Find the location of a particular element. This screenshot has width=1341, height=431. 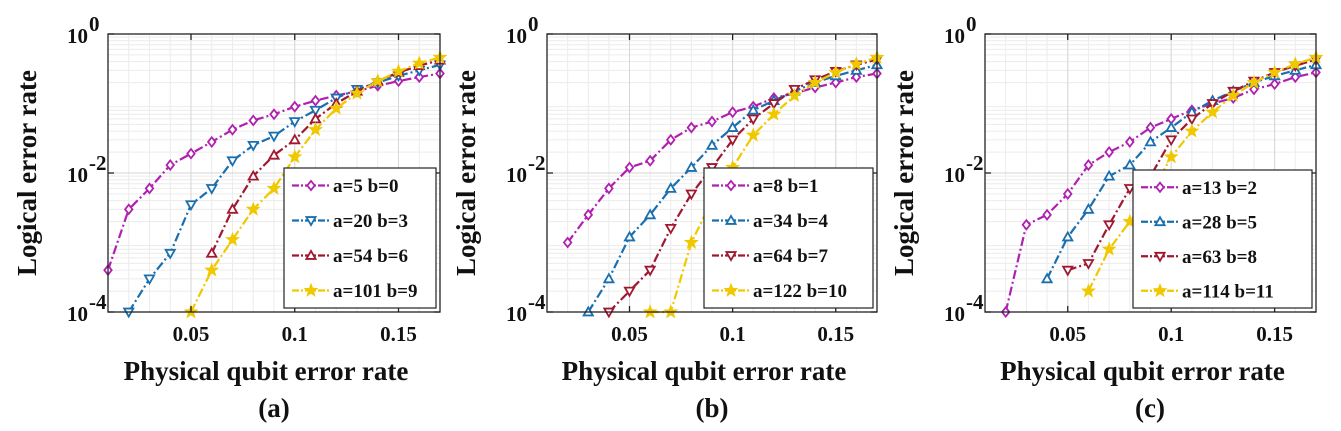

legend-label: a=101 b=9 is located at coordinates (375, 291).